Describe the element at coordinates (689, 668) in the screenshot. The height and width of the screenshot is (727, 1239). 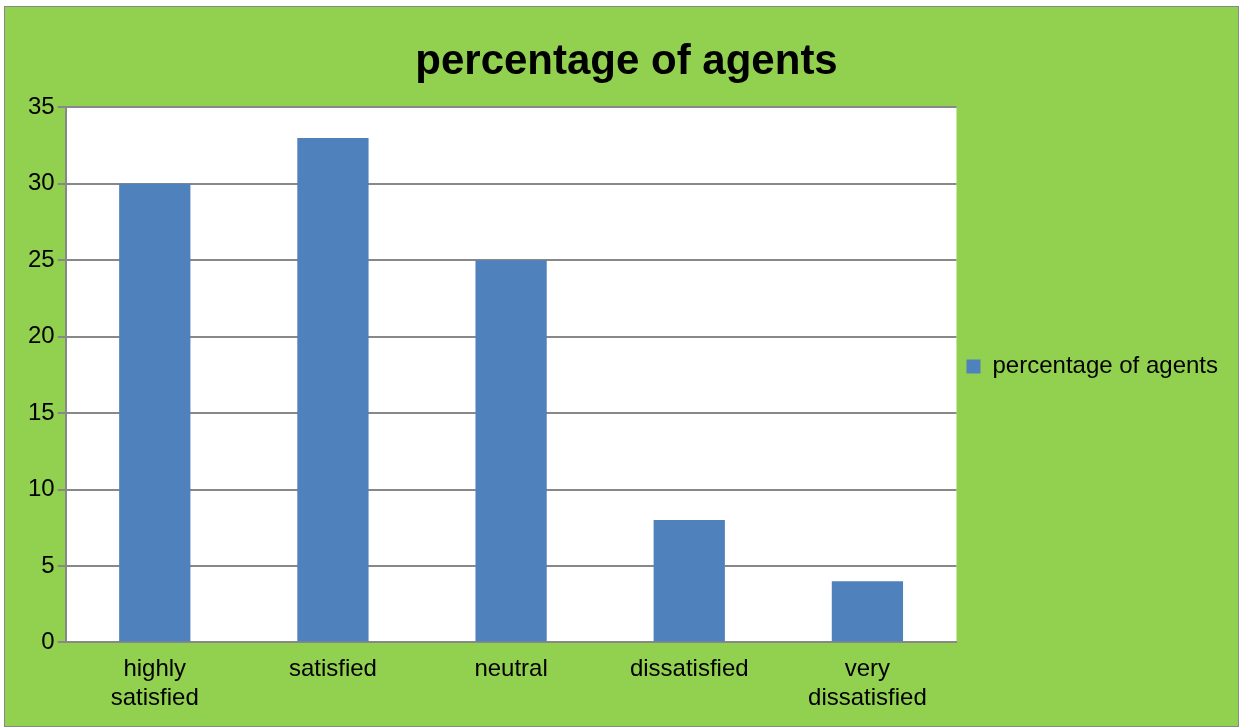
I see `x-tick-label: dissatisfied` at that location.